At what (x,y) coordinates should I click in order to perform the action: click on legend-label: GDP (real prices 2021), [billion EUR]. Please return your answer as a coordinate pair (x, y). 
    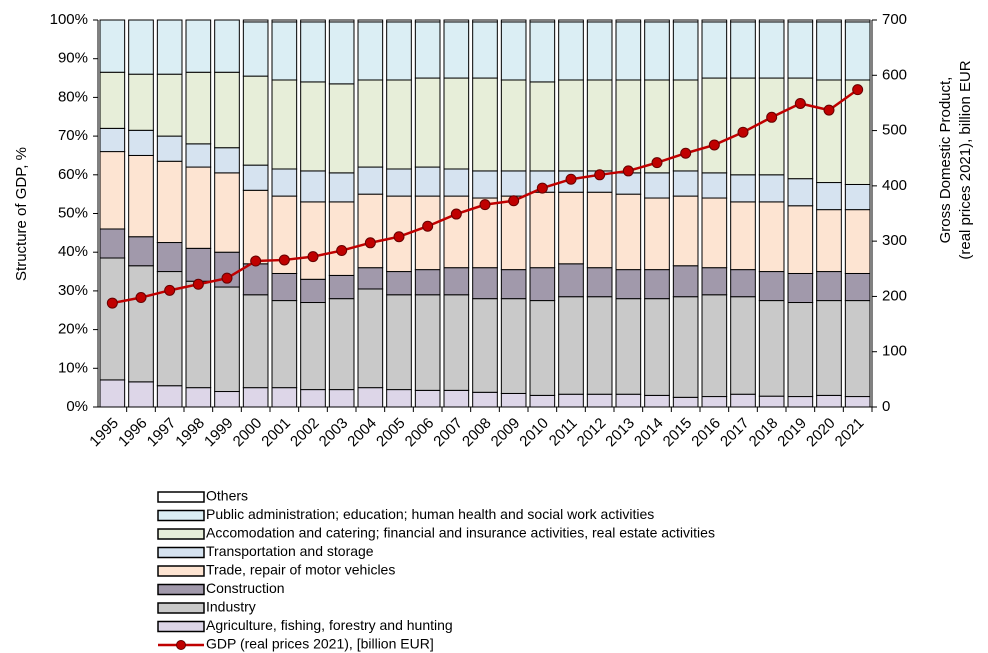
    Looking at the image, I should click on (320, 644).